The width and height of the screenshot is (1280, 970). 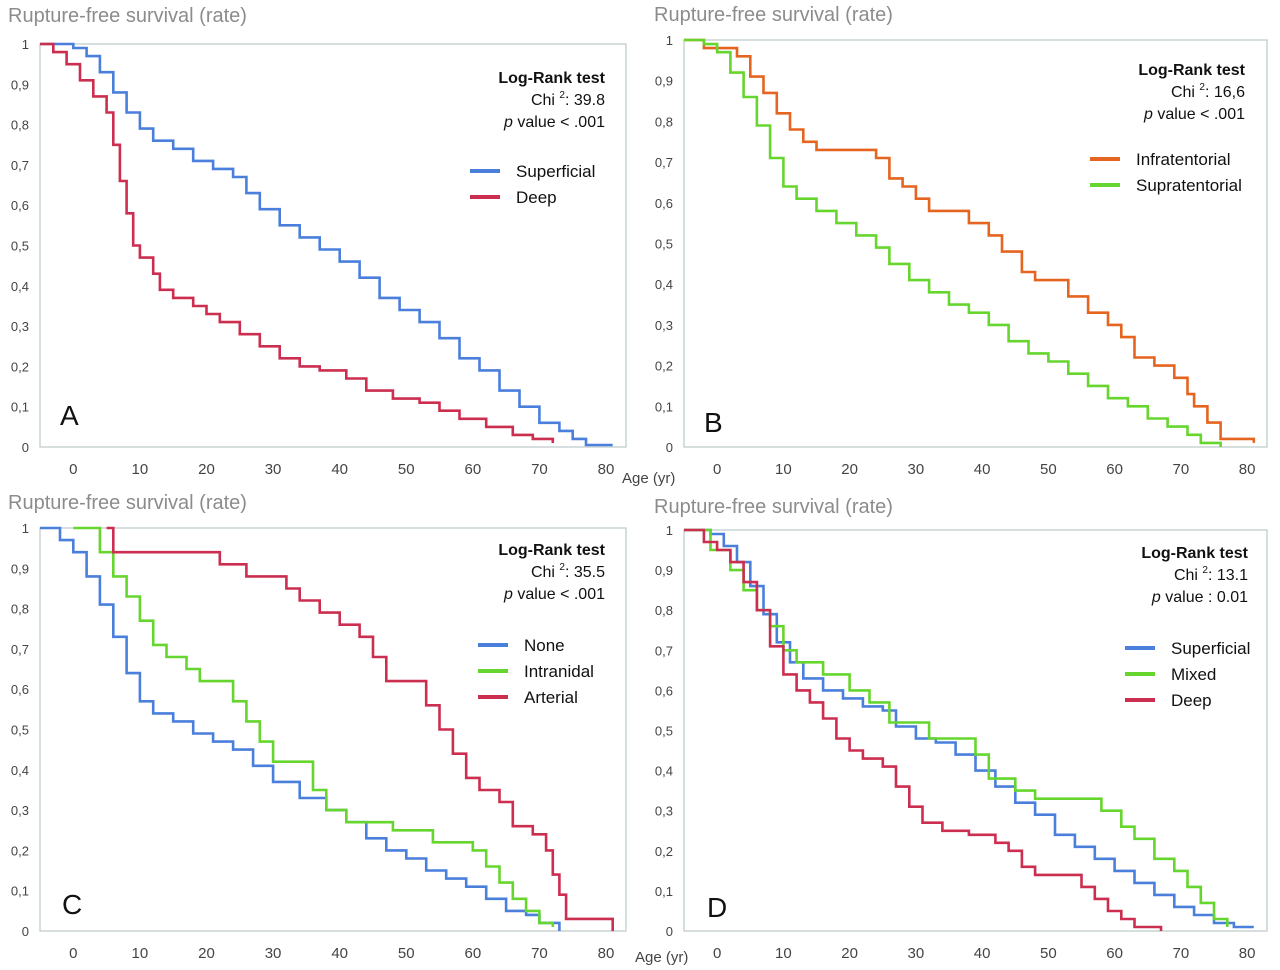 I want to click on legend-label: Infratentorial, so click(x=1183, y=159).